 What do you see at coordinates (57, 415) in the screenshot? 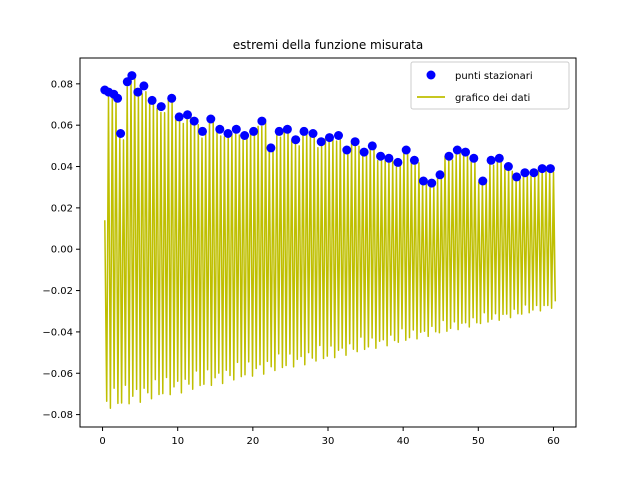
I see `y-tick-label: −0.08` at bounding box center [57, 415].